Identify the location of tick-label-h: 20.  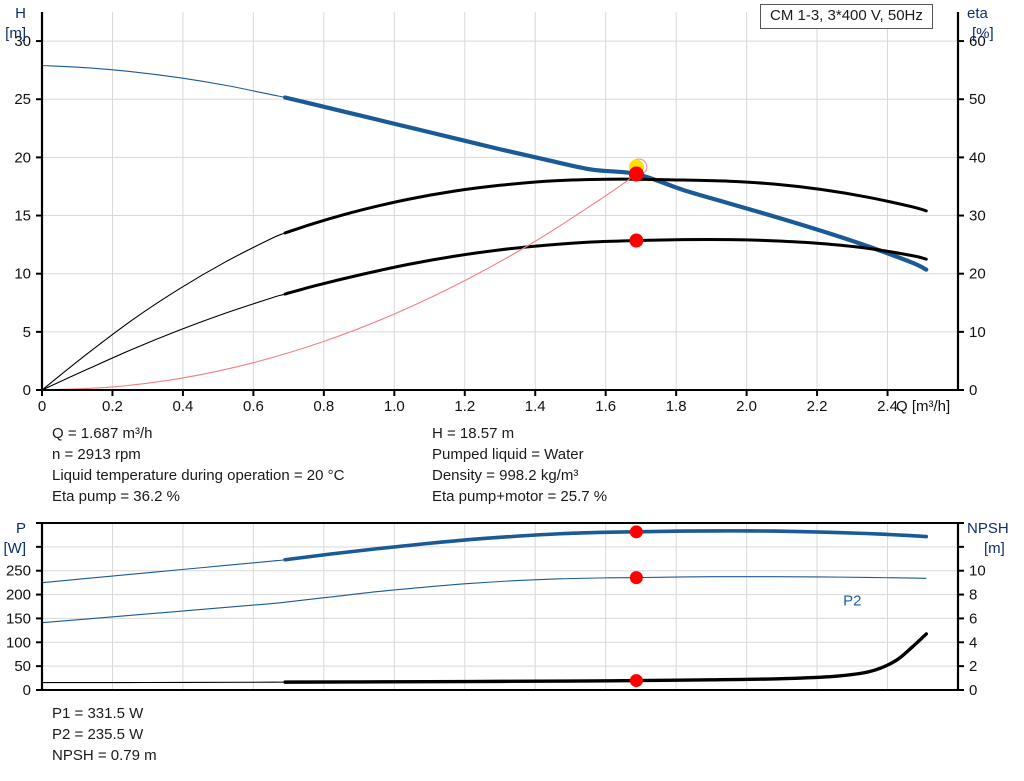
(22, 157).